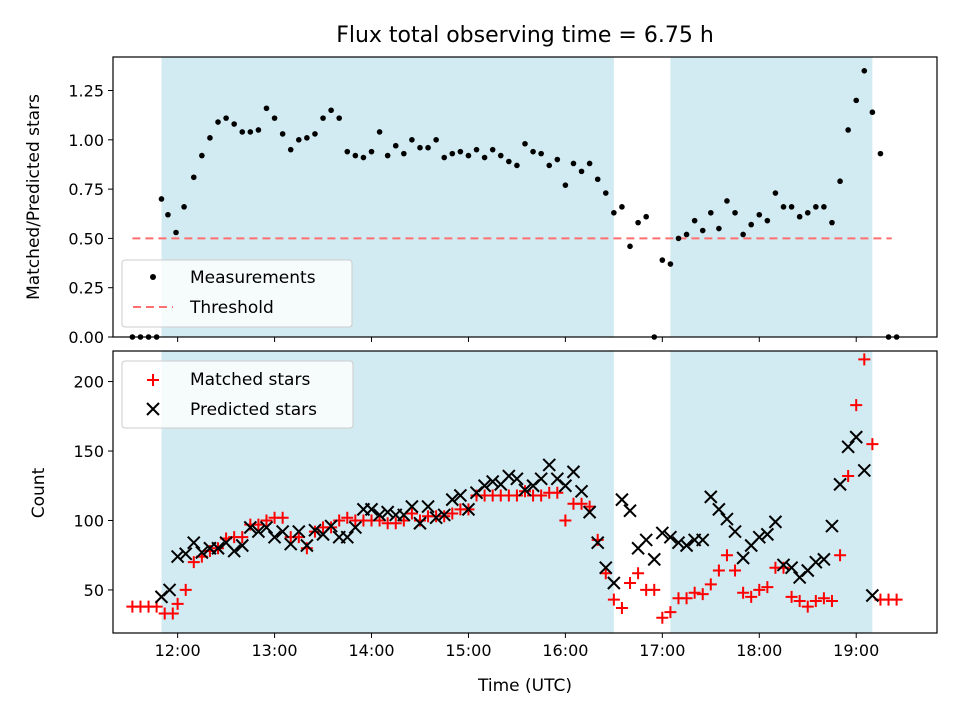 The image size is (960, 720). Describe the element at coordinates (86, 288) in the screenshot. I see `y-tick-label: 0.25` at that location.